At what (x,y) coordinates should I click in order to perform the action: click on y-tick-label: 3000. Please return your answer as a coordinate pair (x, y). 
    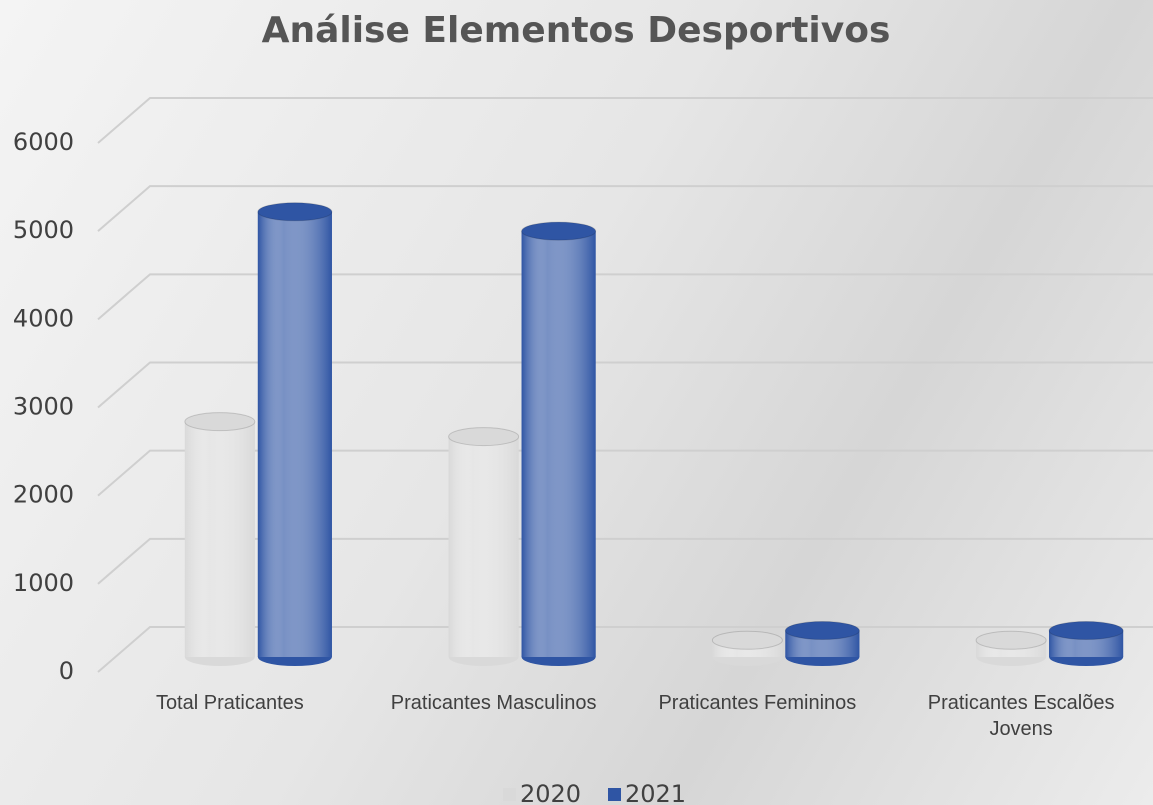
    Looking at the image, I should click on (43, 407).